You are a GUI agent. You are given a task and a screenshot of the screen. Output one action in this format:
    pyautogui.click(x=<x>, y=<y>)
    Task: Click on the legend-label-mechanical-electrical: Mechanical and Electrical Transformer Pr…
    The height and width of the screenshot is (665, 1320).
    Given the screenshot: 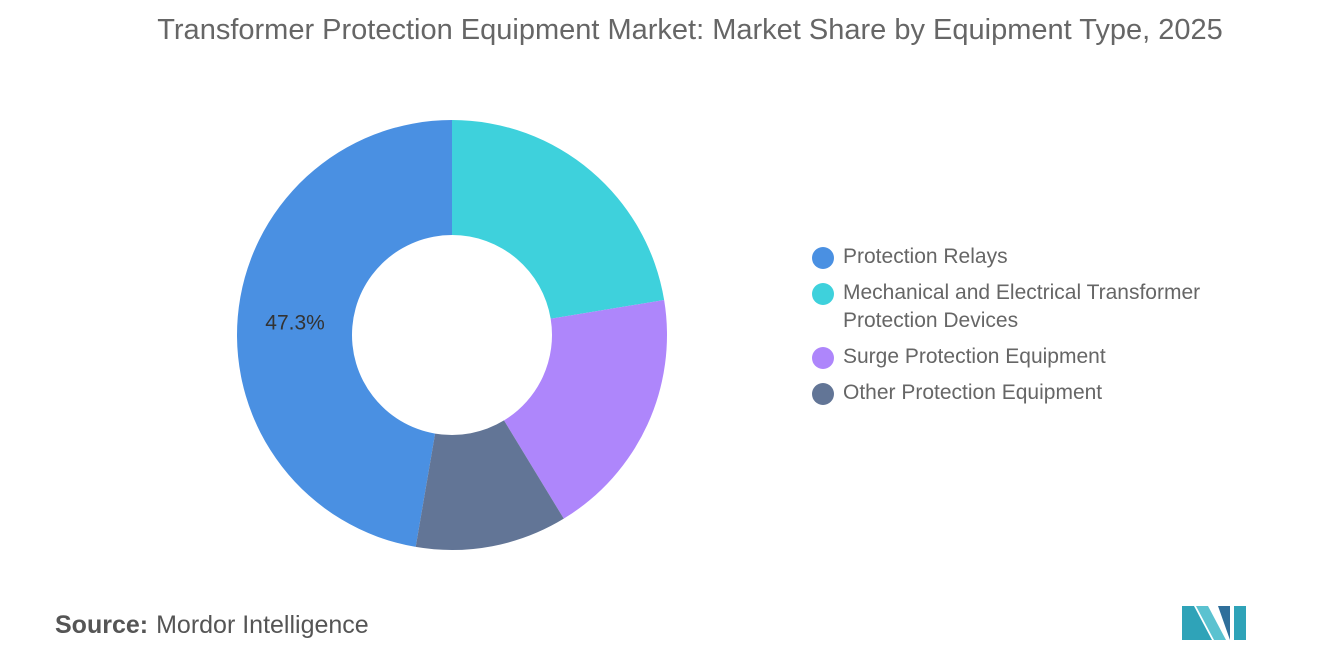 What is the action you would take?
    pyautogui.click(x=1022, y=306)
    